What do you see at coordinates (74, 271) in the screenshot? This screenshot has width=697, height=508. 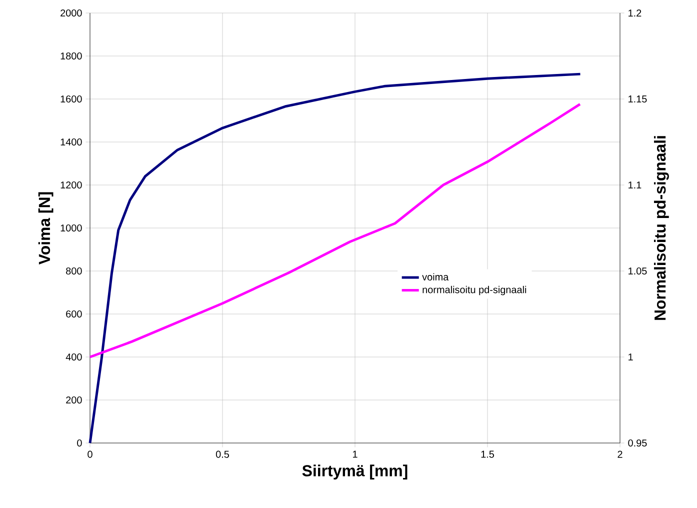 I see `y-tick-label: 800` at bounding box center [74, 271].